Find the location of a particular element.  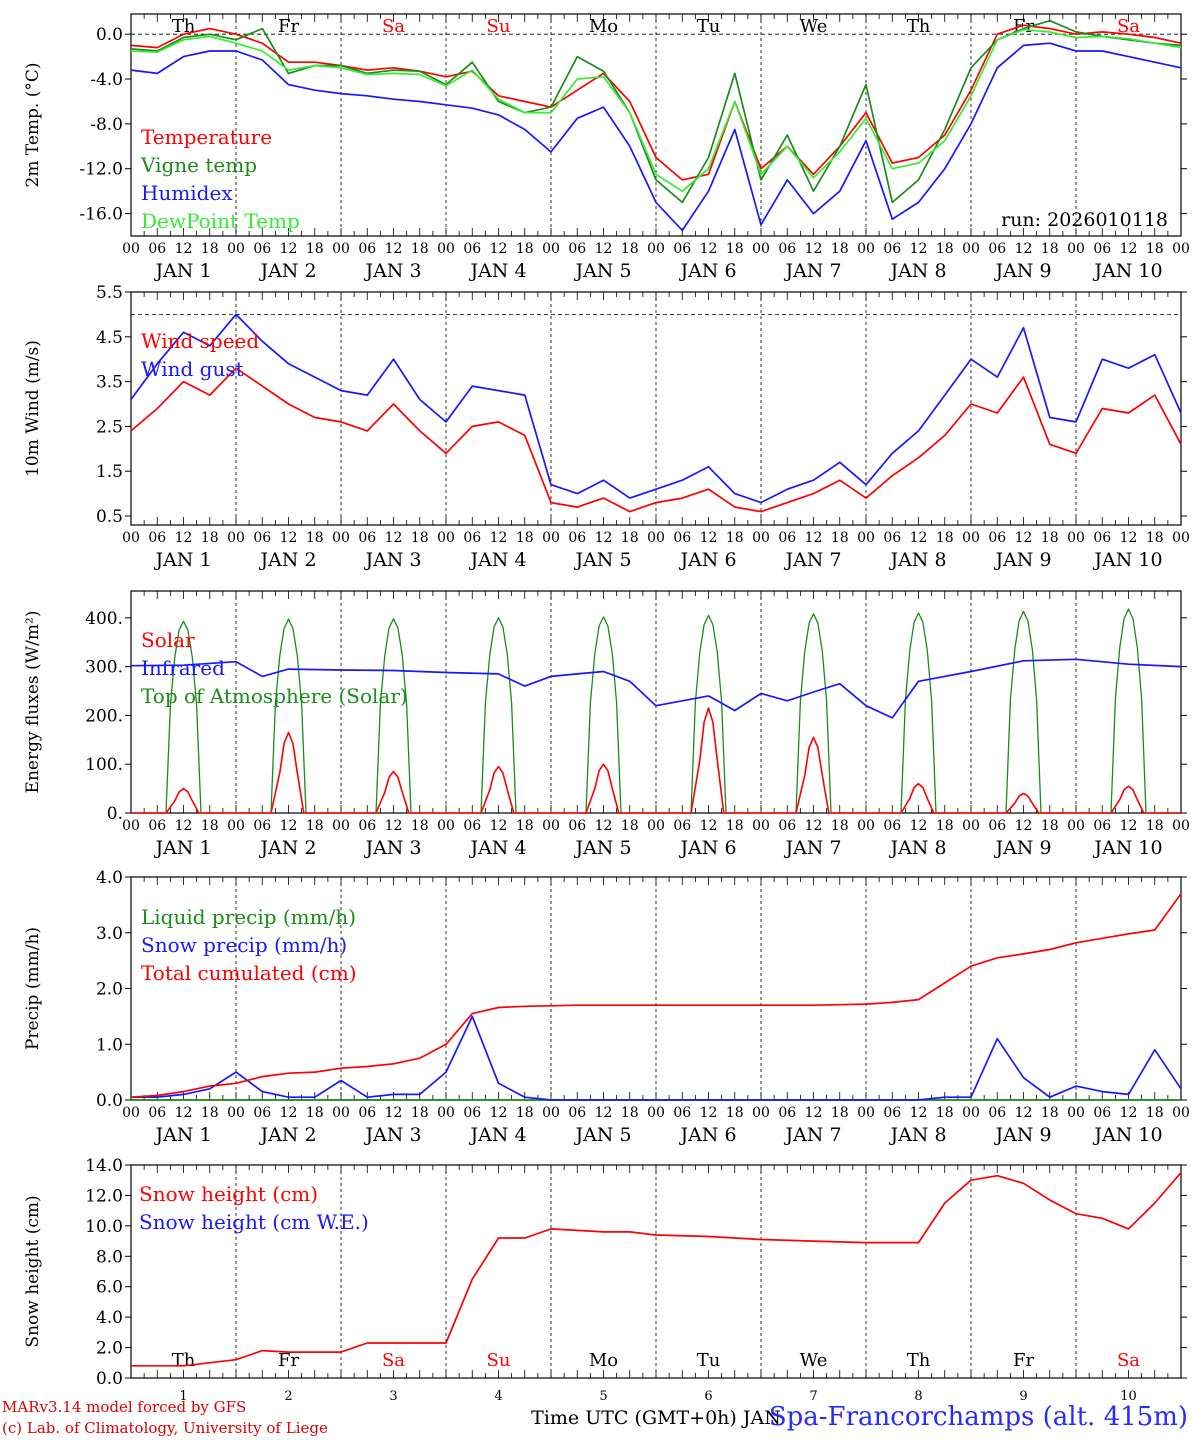

y-tick-label: 1.5 is located at coordinates (109, 472).